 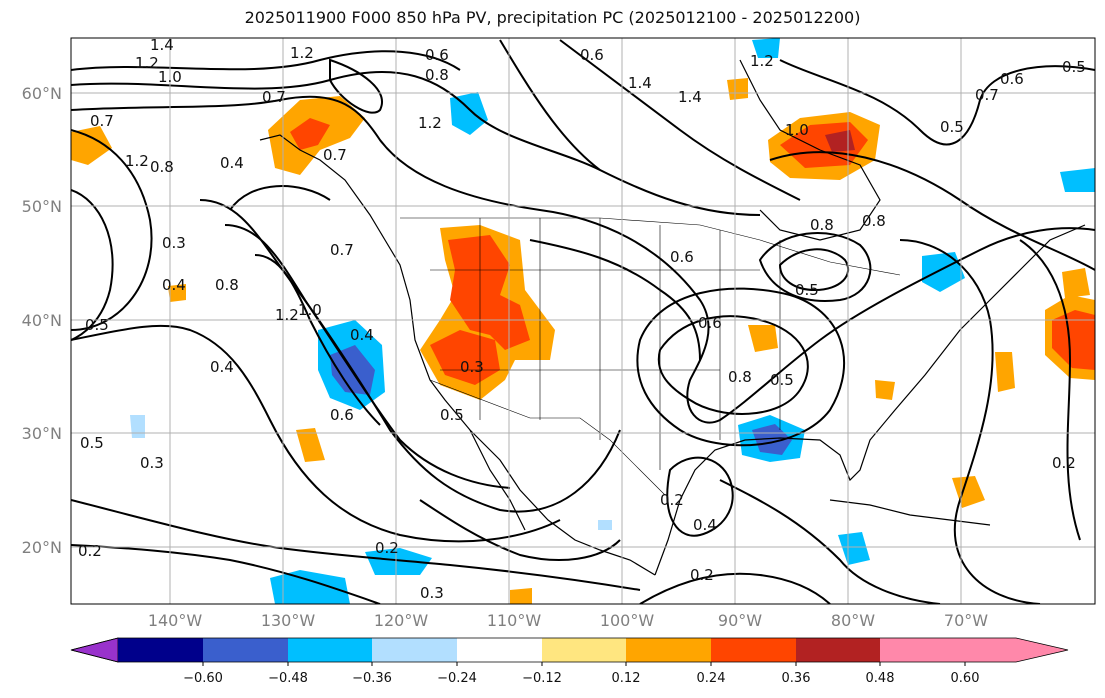 I want to click on coastline-caribbean, so click(x=910, y=512).